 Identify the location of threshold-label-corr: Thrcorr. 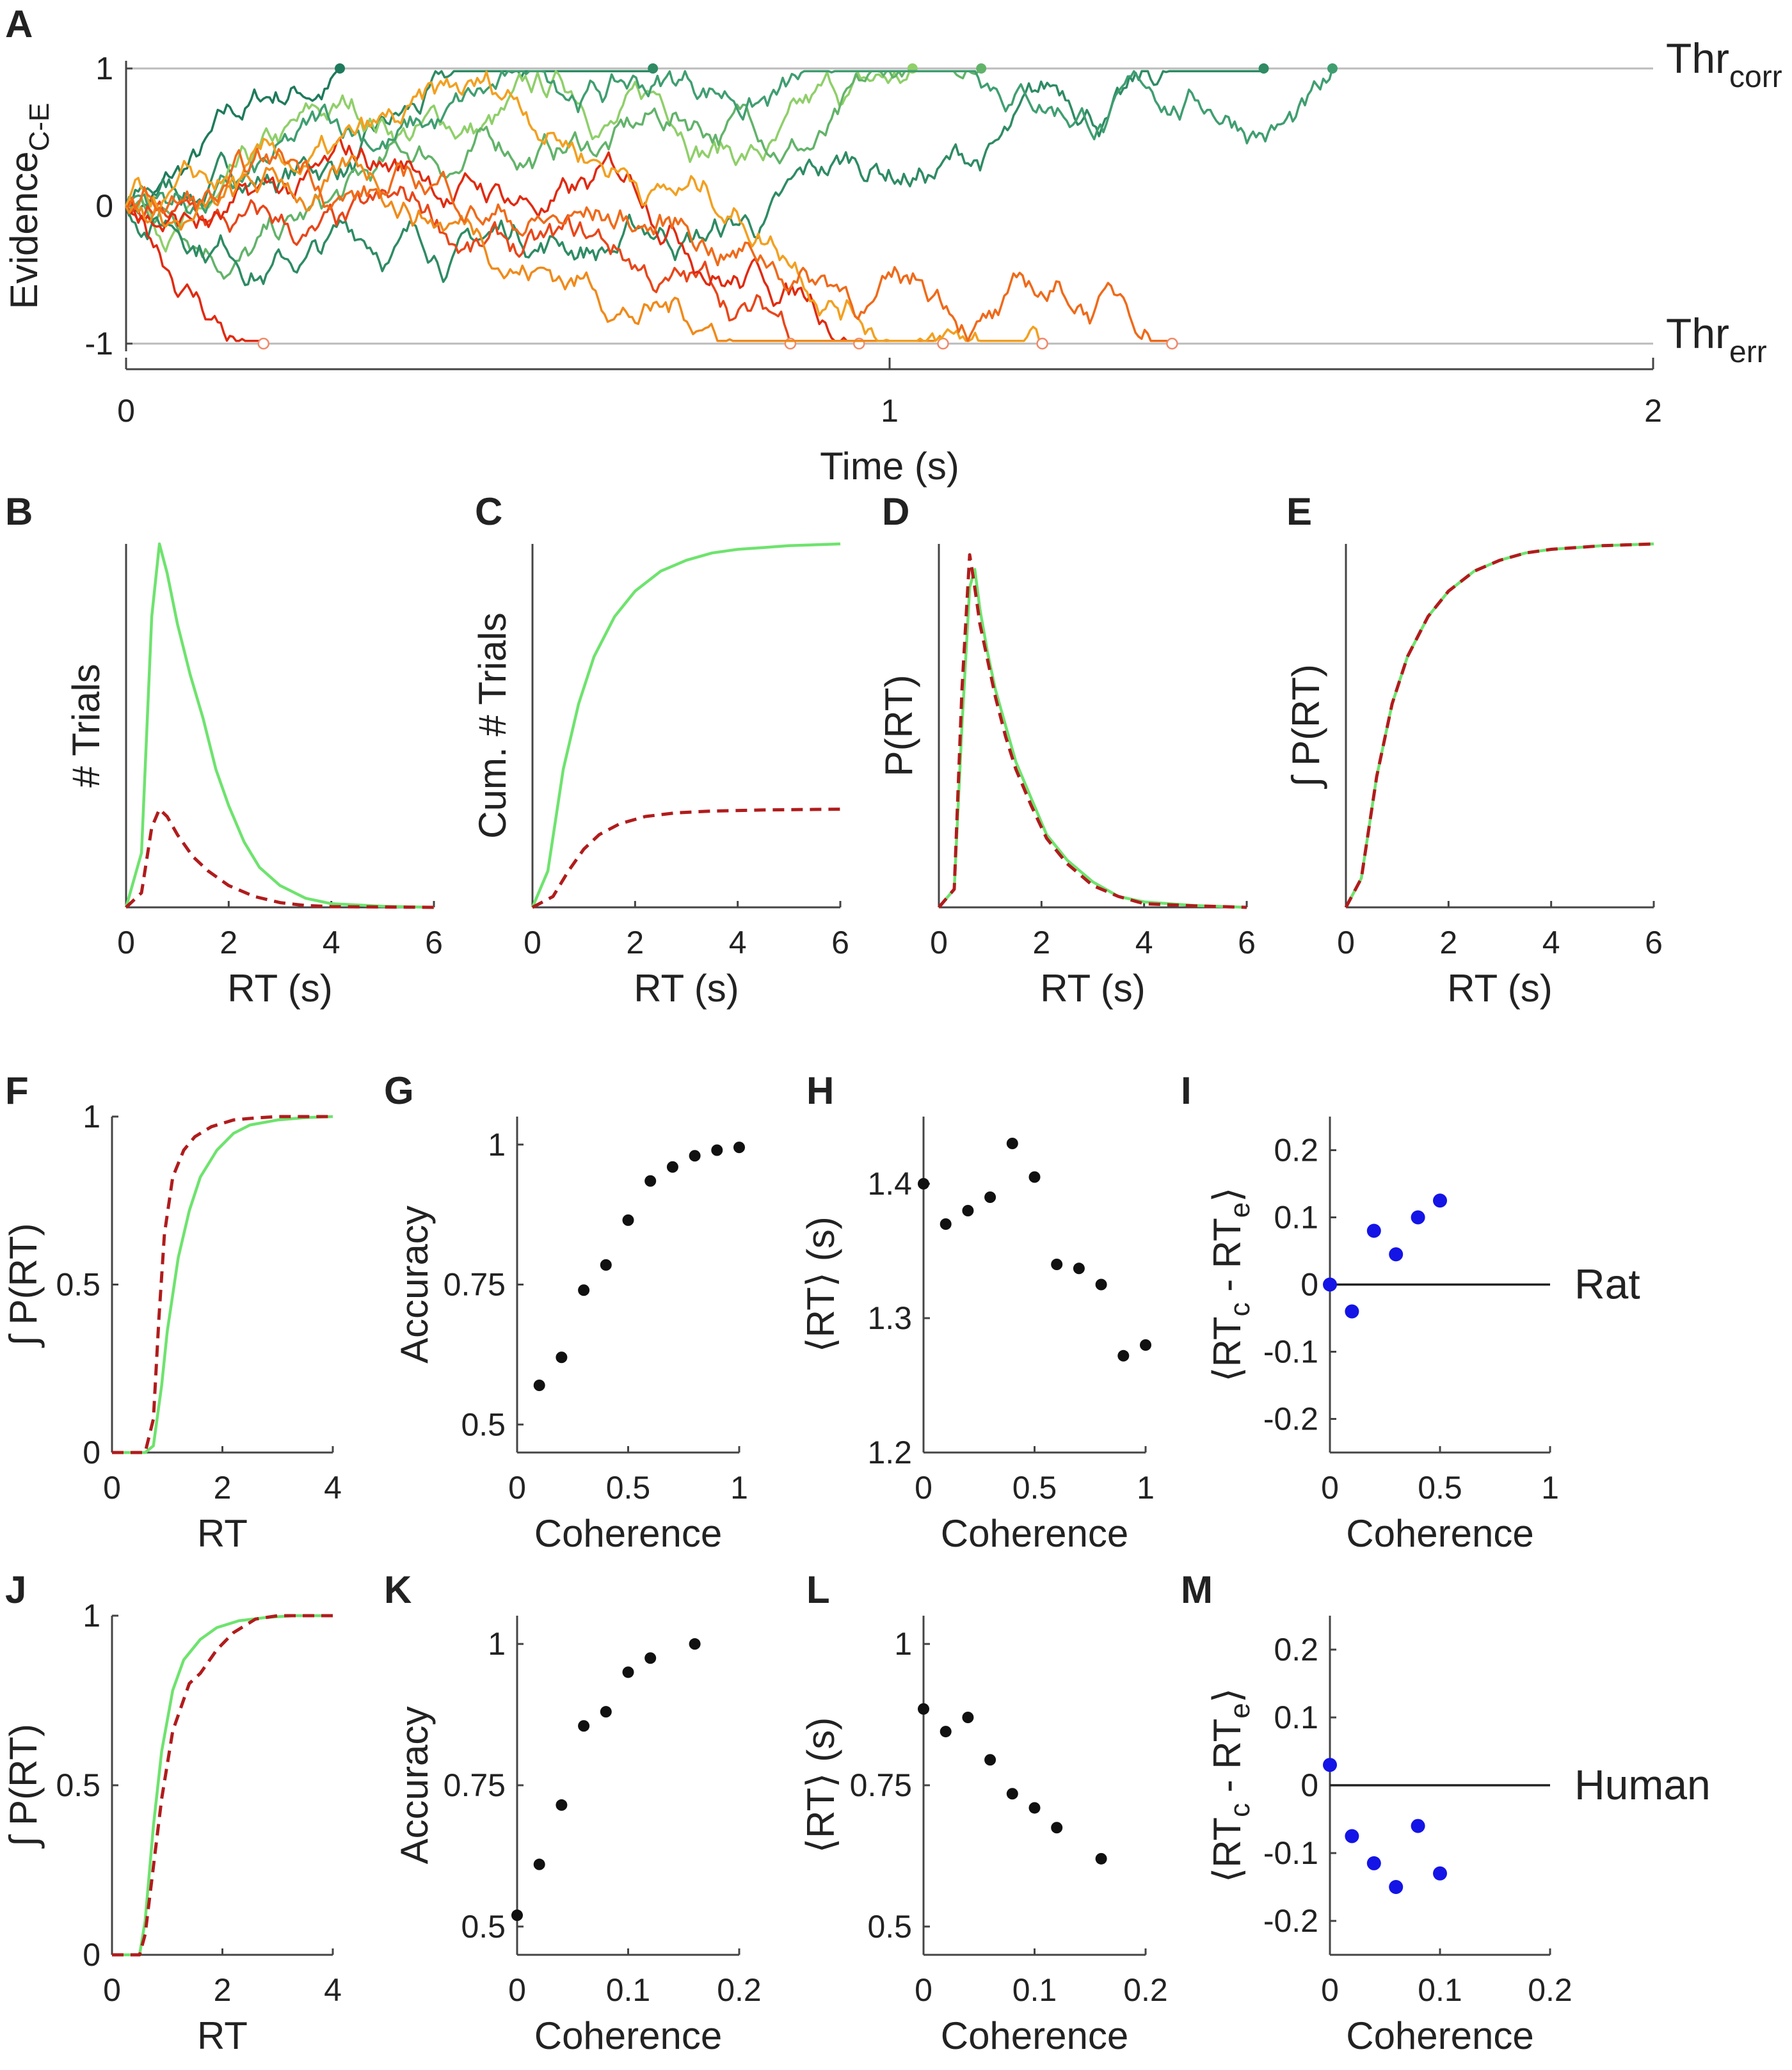
(1724, 64).